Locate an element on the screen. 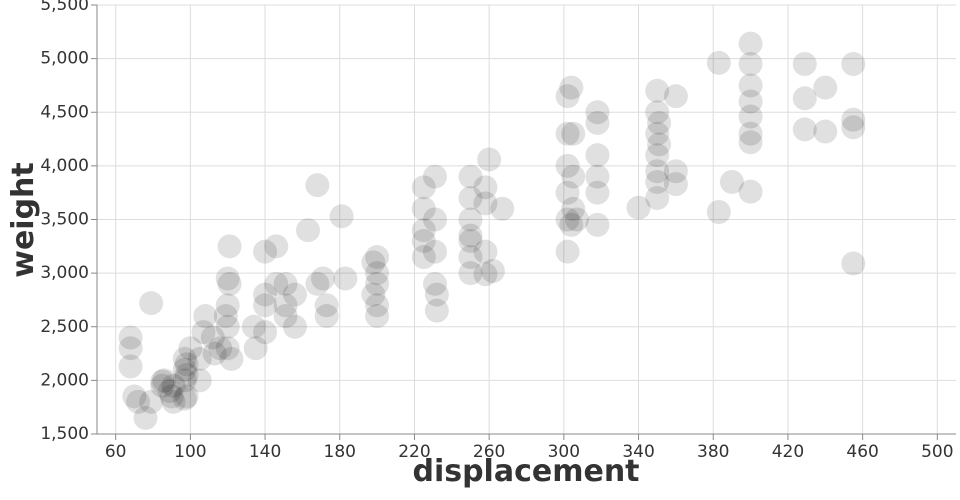 Image resolution: width=960 pixels, height=500 pixels. y-tick-label: 4,500 is located at coordinates (64, 112).